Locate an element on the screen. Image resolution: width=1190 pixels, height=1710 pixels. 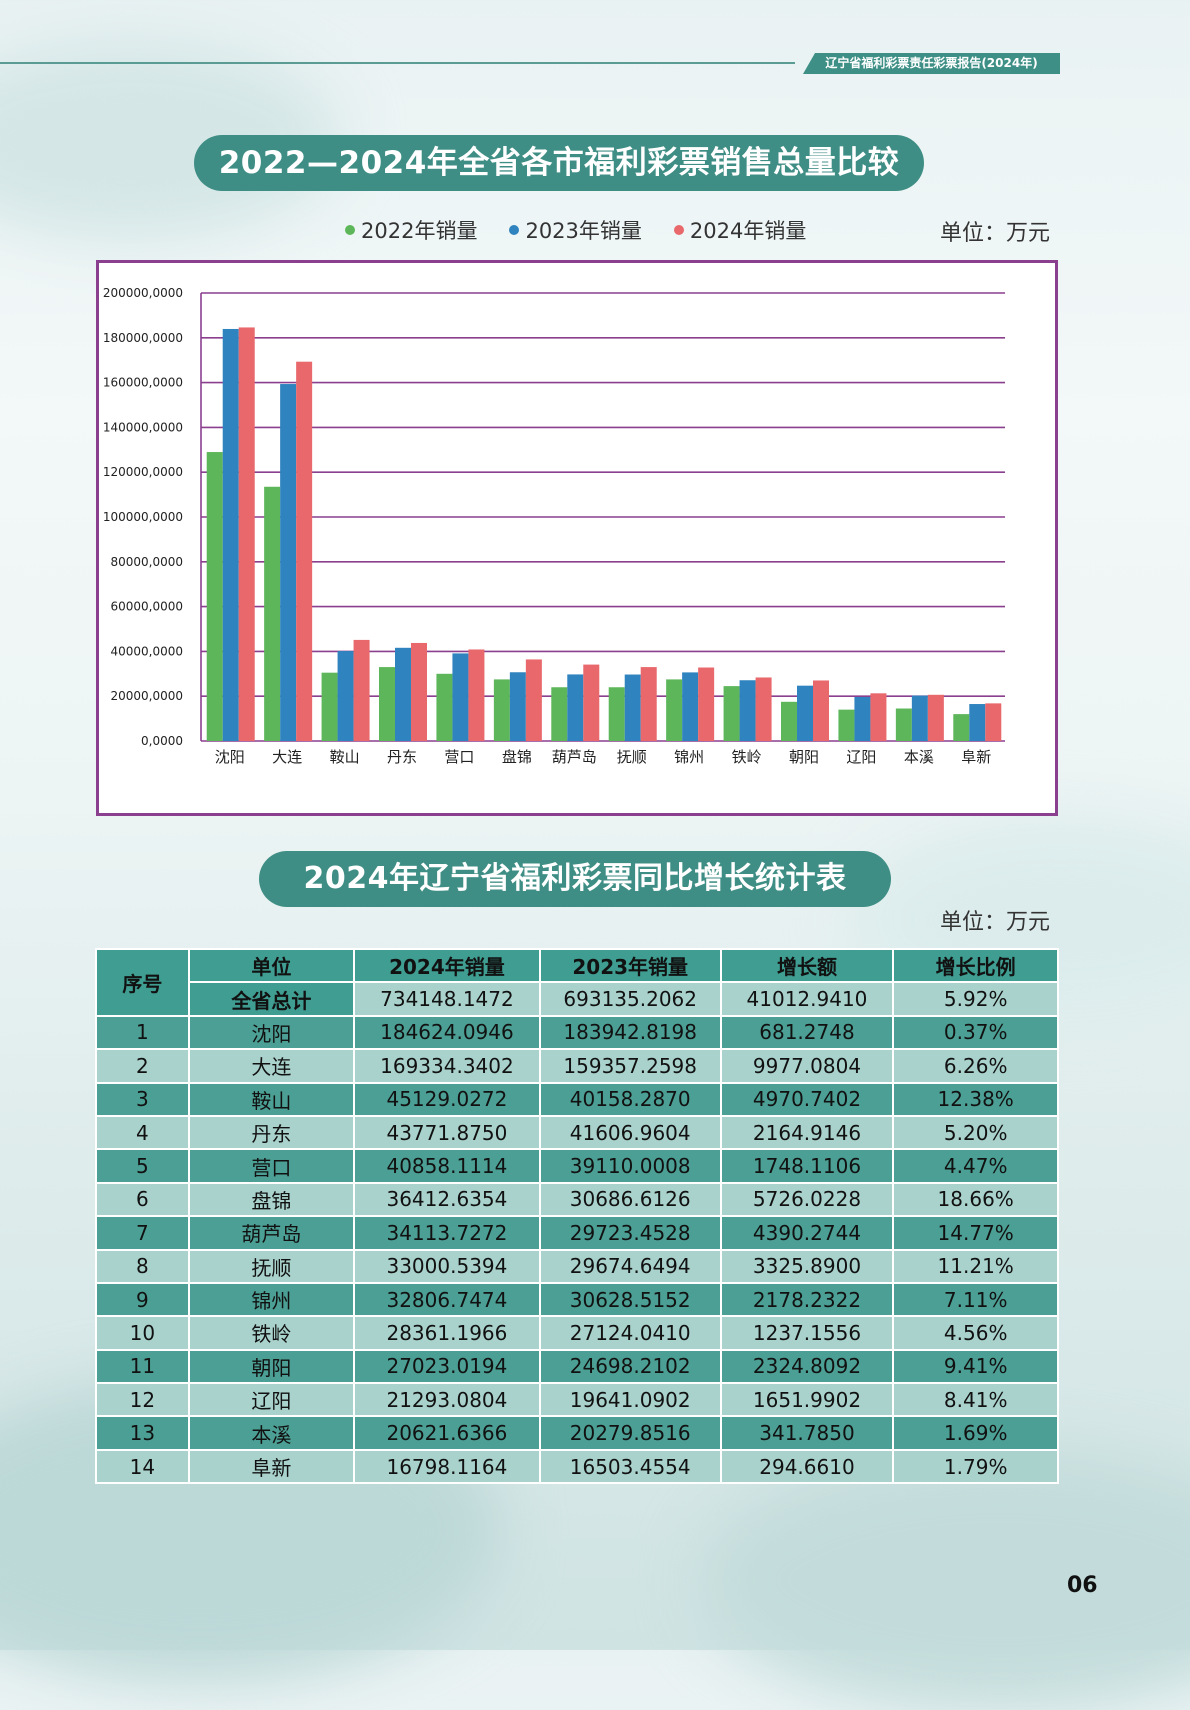
row-2023: 183942.8198 is located at coordinates (630, 1032).